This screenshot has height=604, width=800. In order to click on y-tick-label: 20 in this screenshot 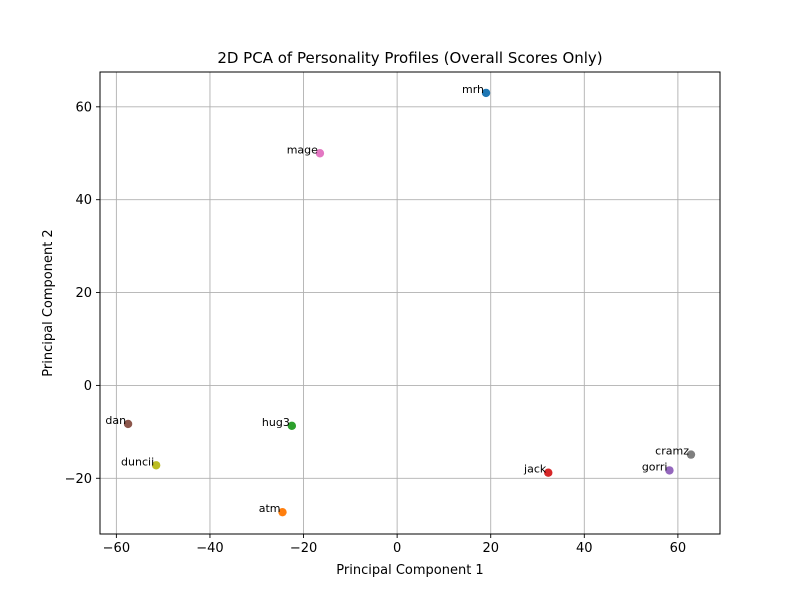, I will do `click(83, 293)`.